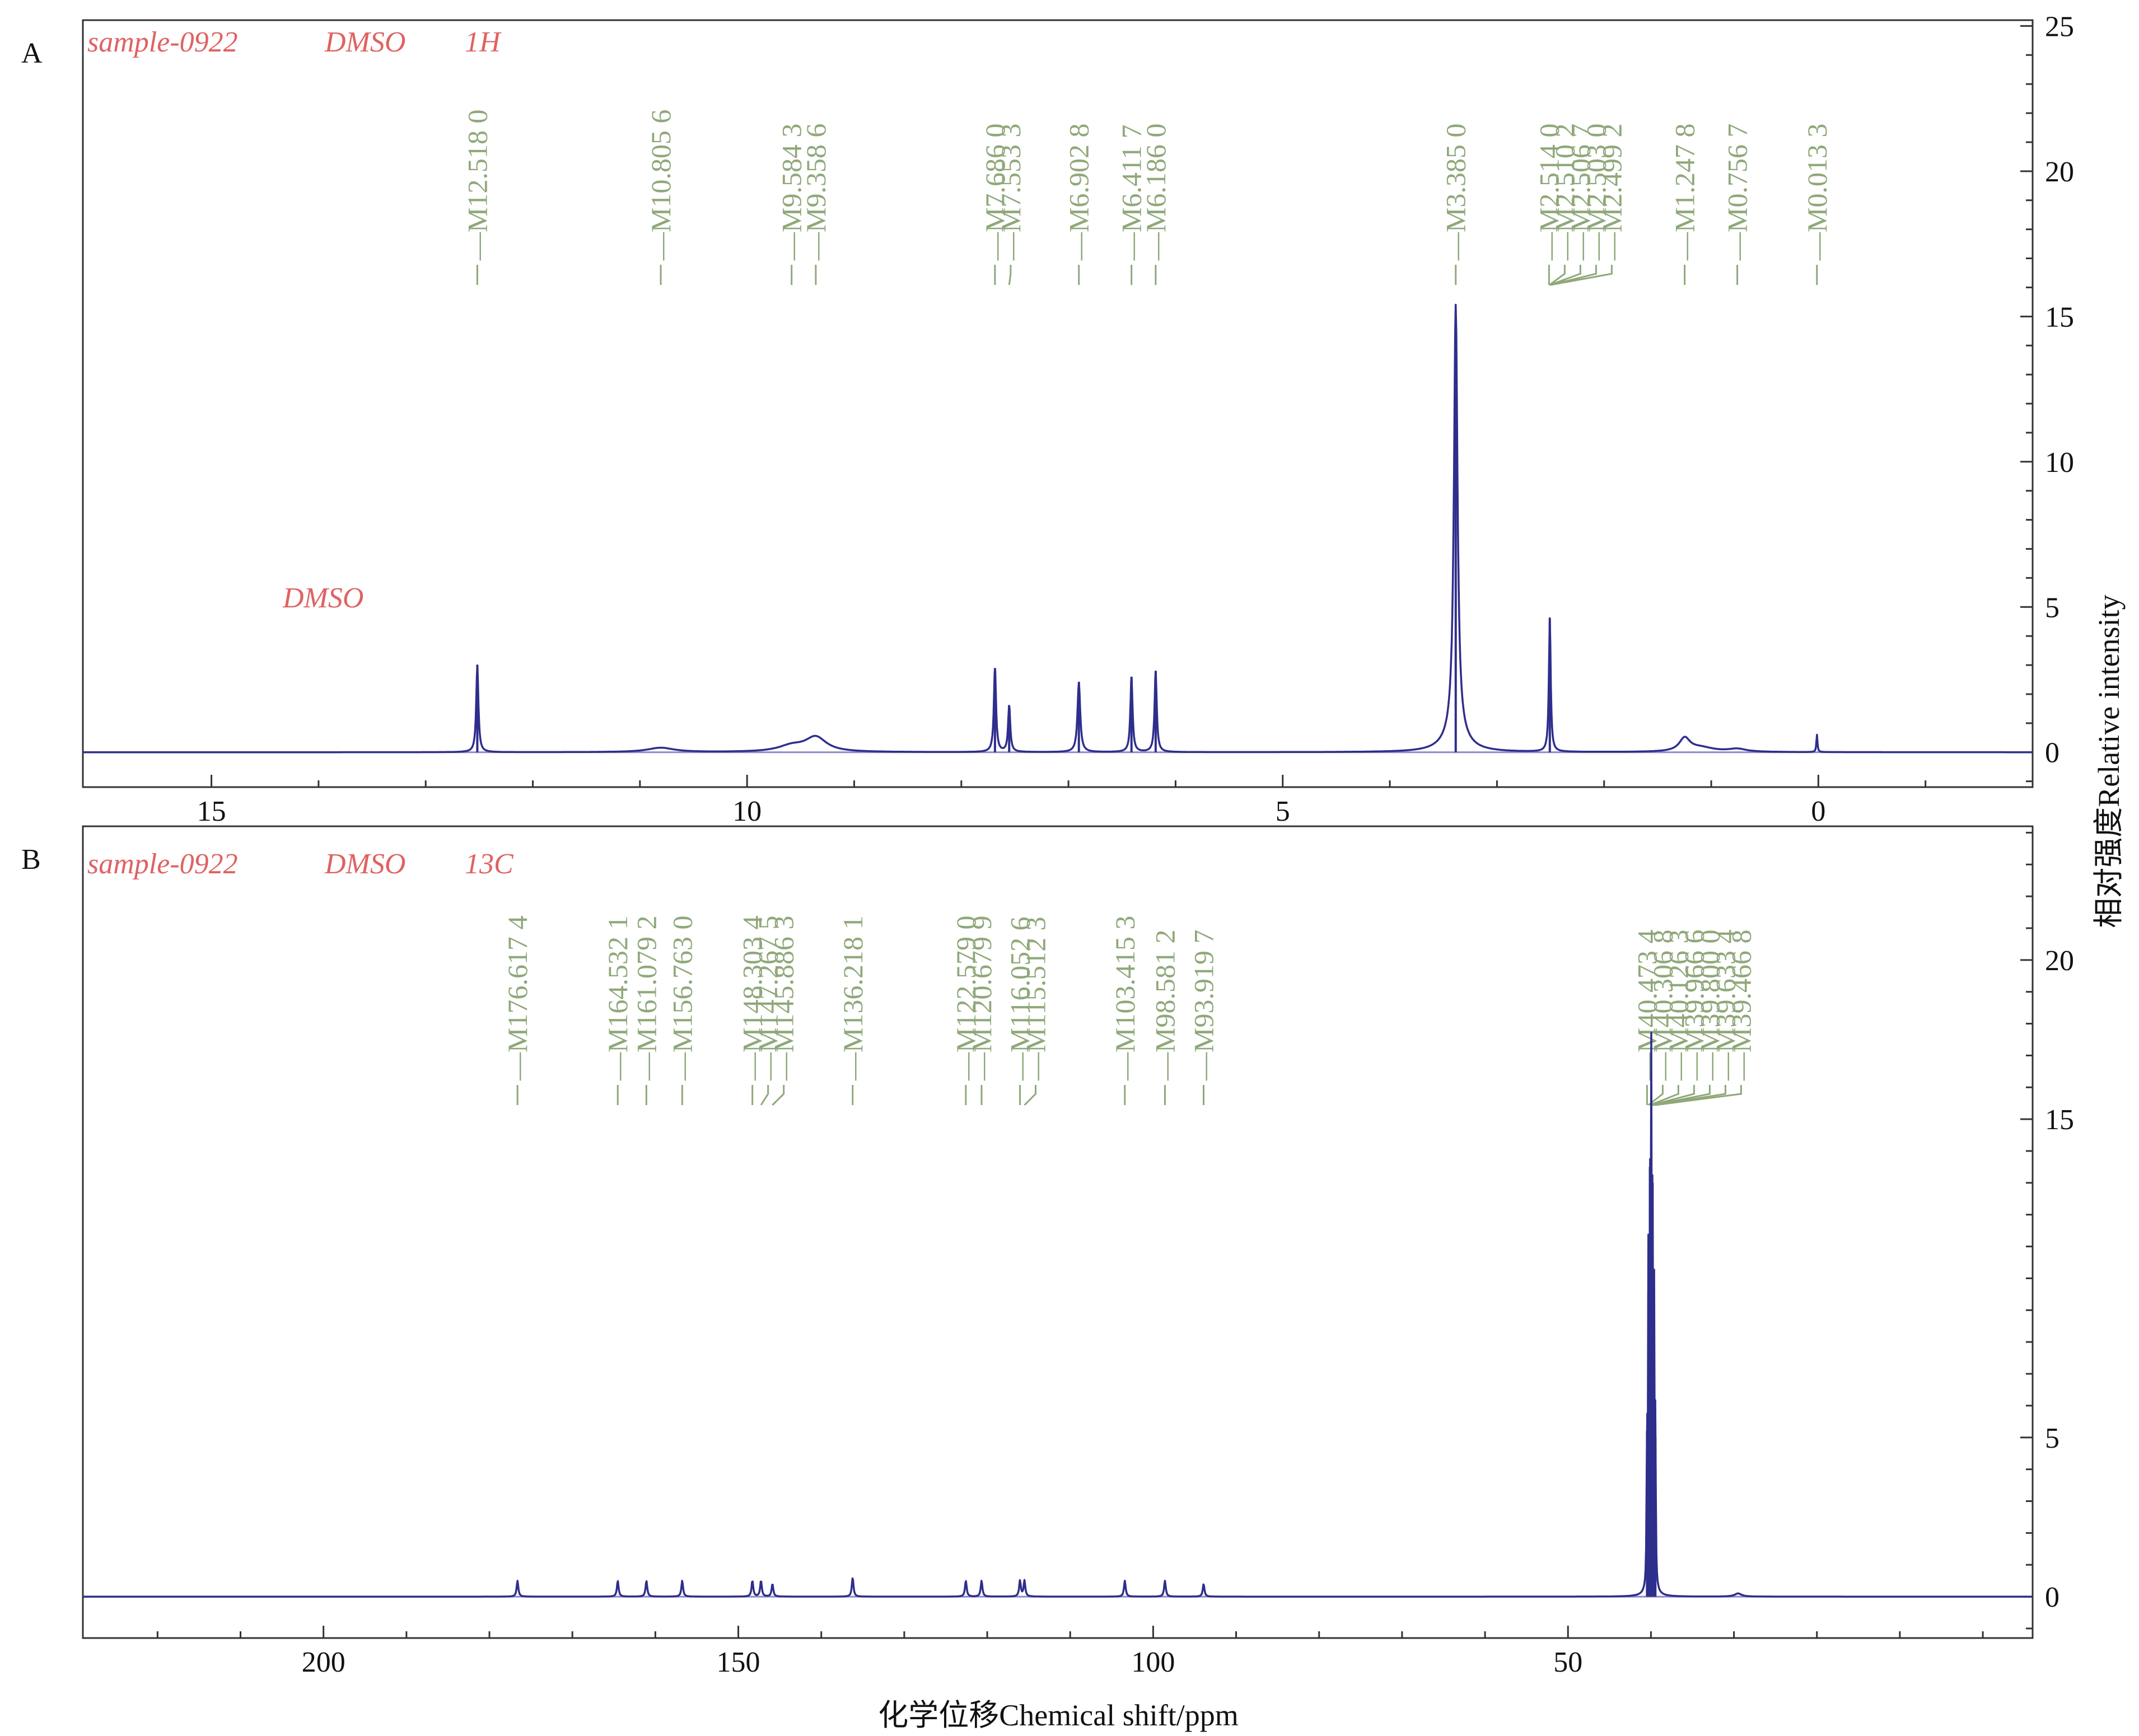 This screenshot has width=2139, height=1736. What do you see at coordinates (2047, 397) in the screenshot?
I see `panel-a-y-axis: 0 5 10 15 20 25` at bounding box center [2047, 397].